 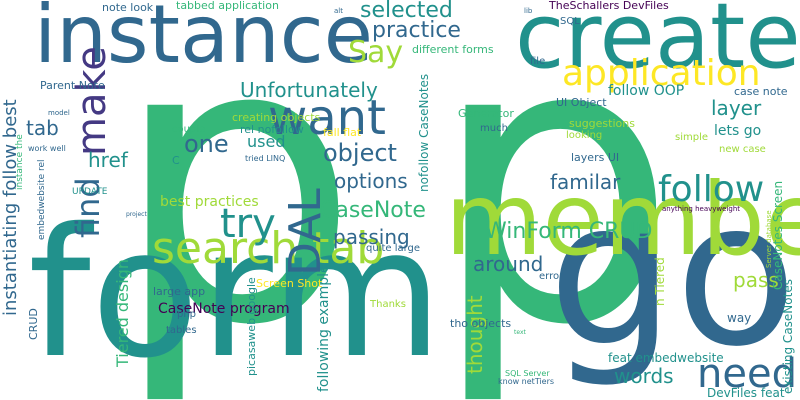 What do you see at coordinates (742, 149) in the screenshot?
I see `word: new case` at bounding box center [742, 149].